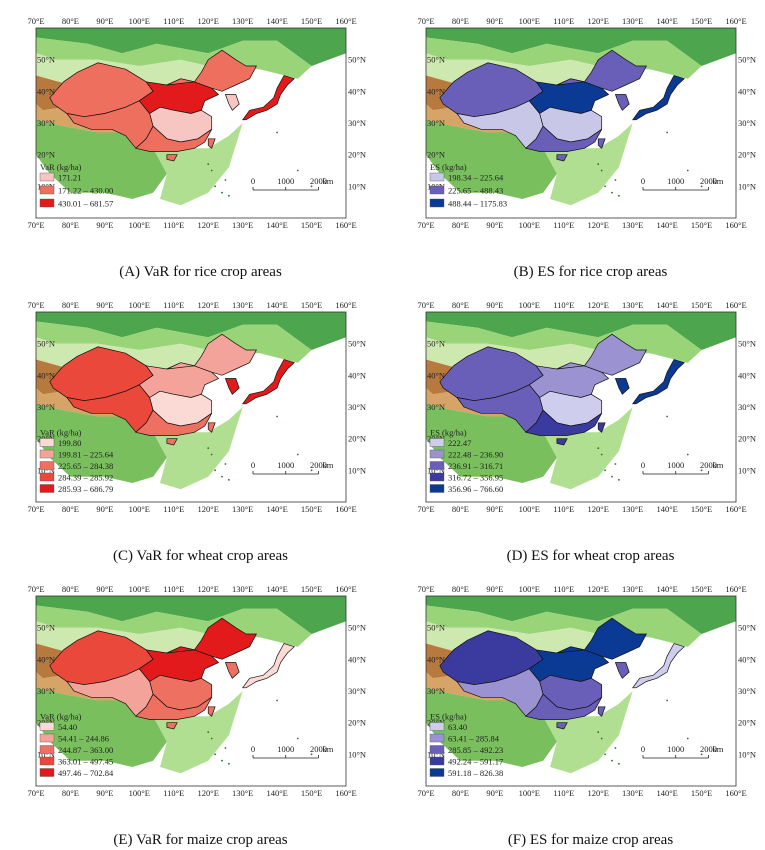 The height and width of the screenshot is (850, 765). Describe the element at coordinates (60, 167) in the screenshot. I see `legend-title: VaR (kg/ha)` at that location.